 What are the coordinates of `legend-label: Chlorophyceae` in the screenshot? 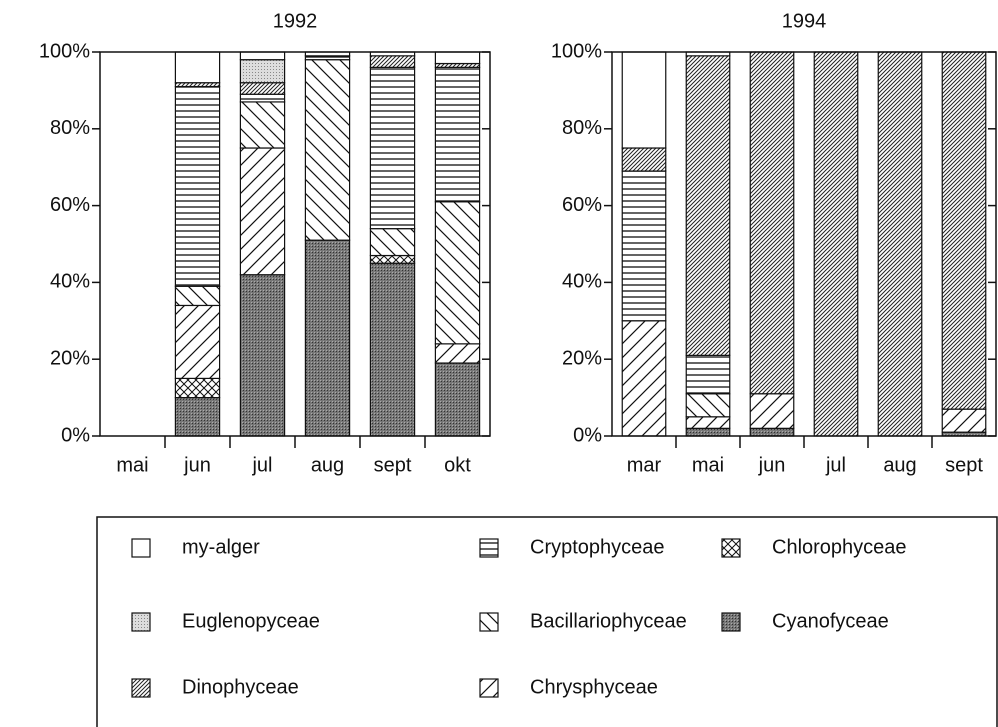 It's located at (839, 547).